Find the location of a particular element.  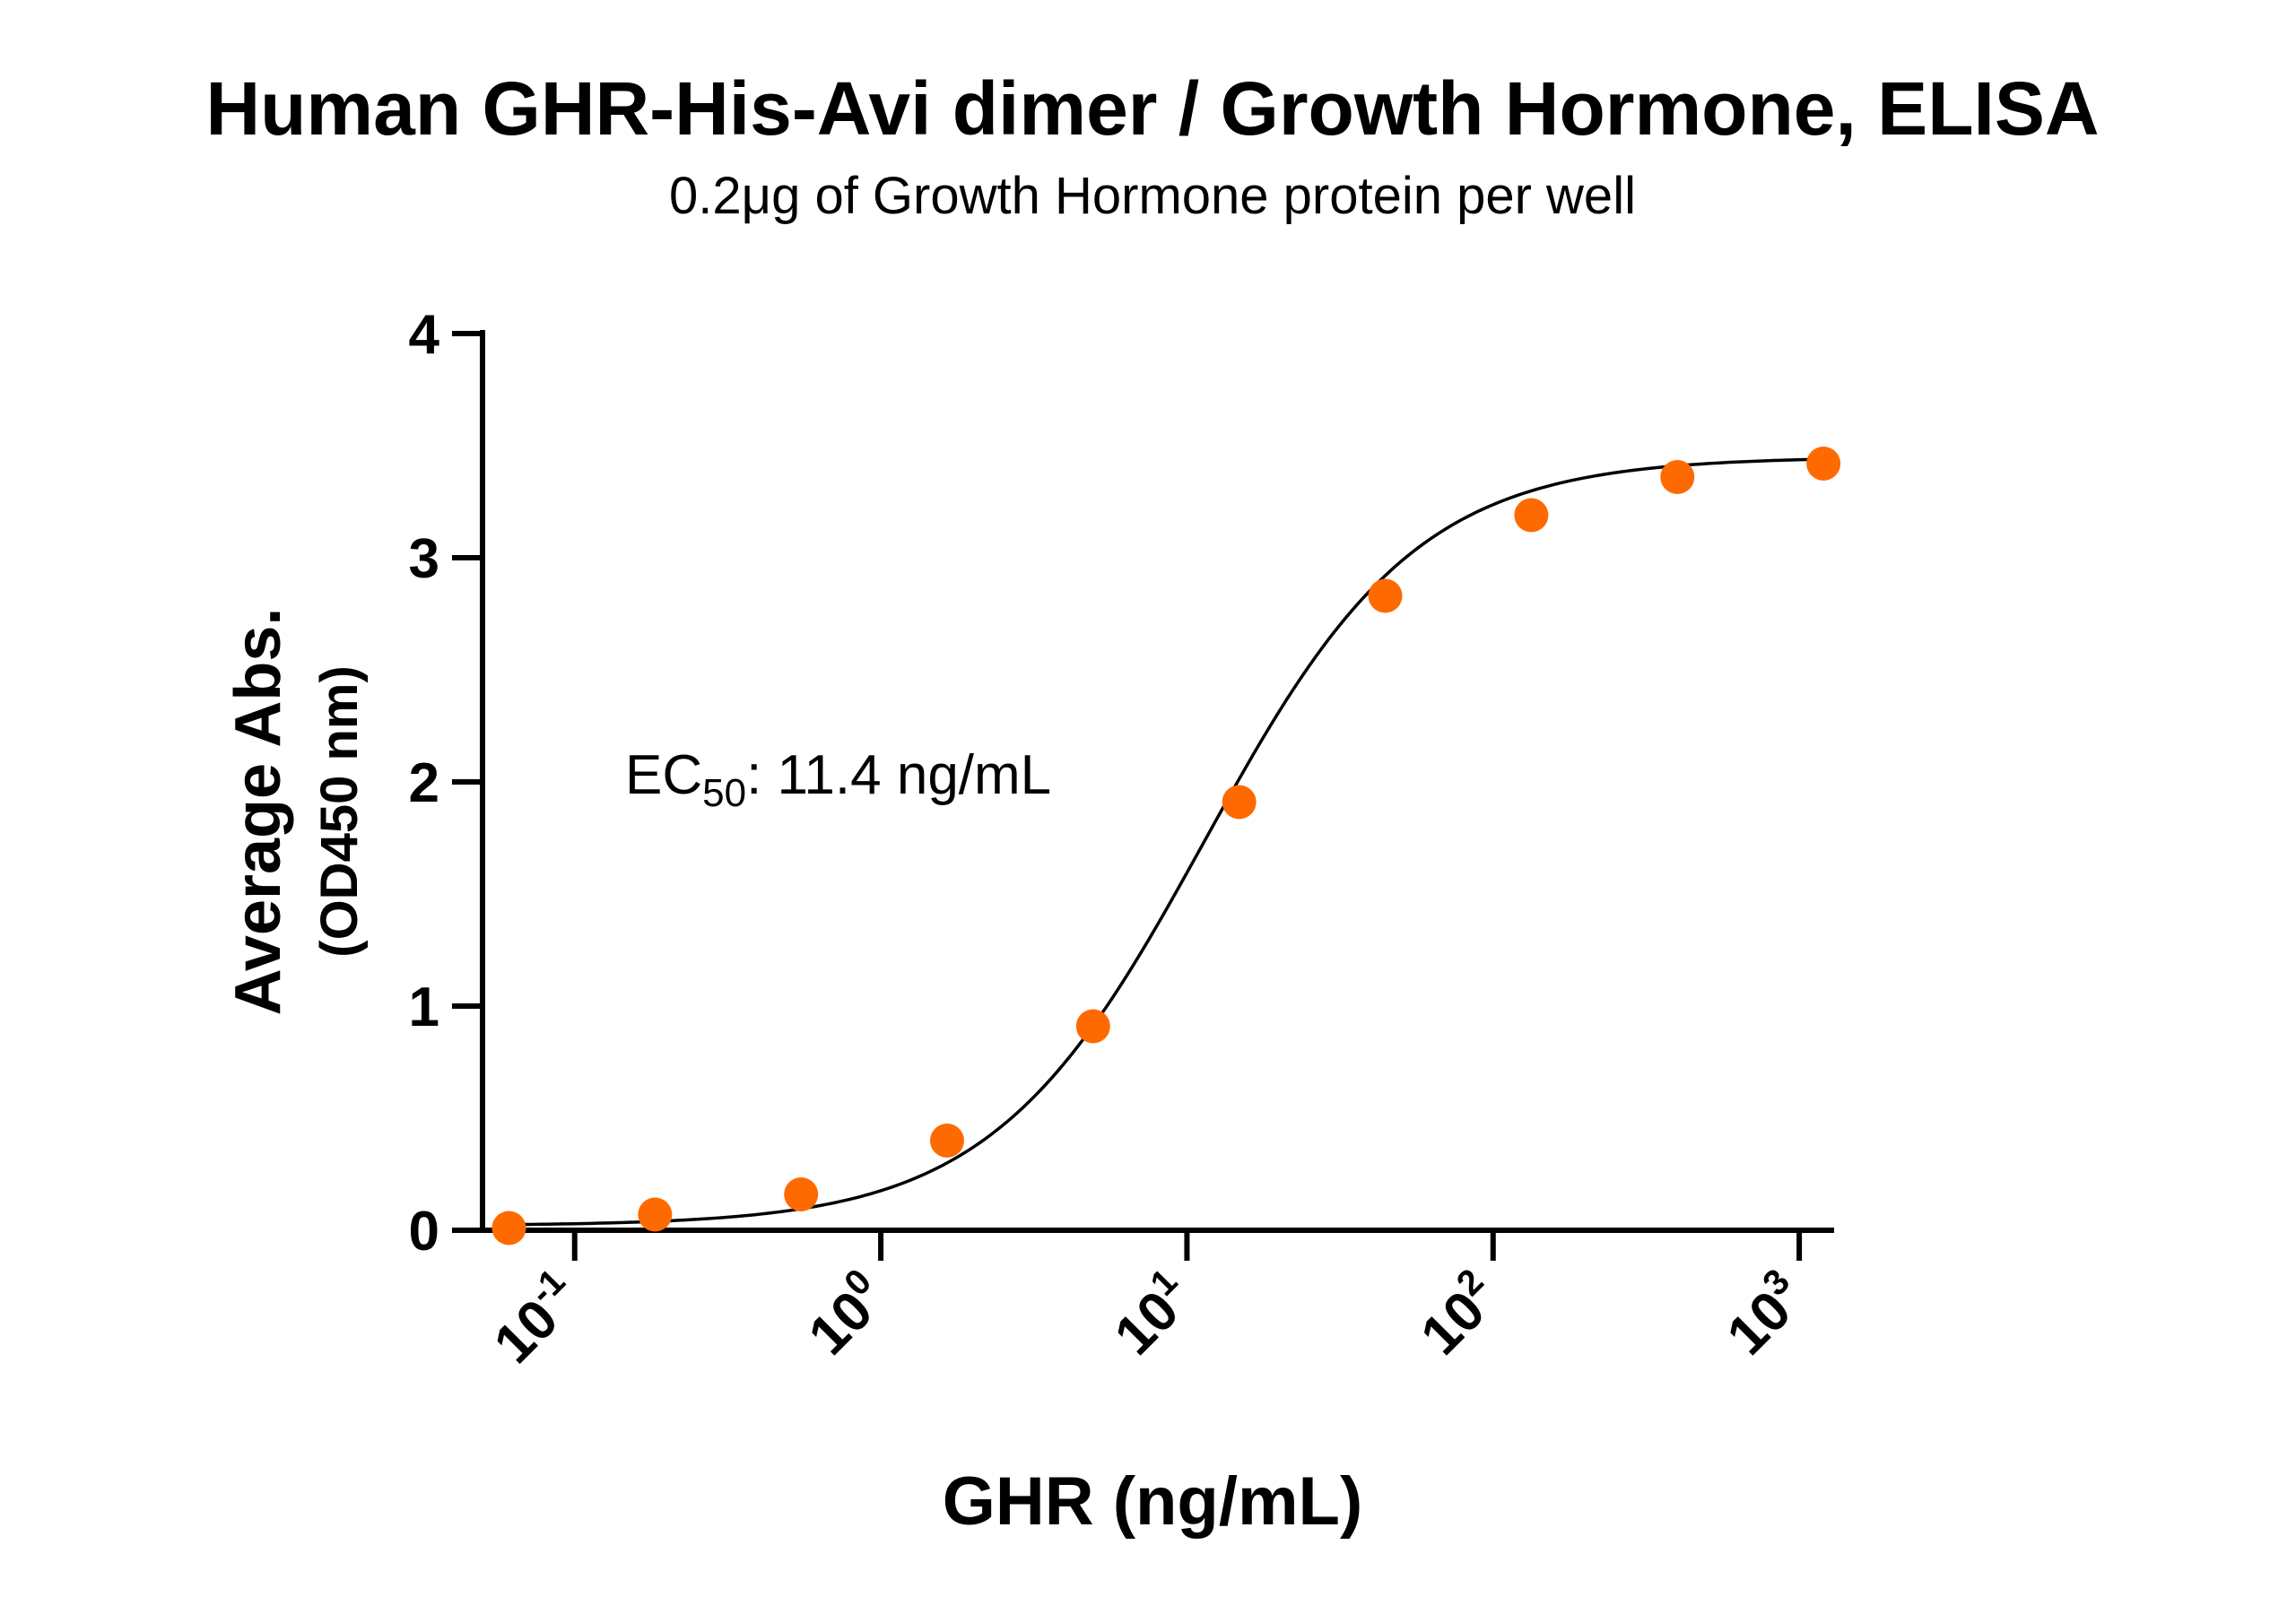

y-axis-title-unit: (OD450 nm) is located at coordinates (339, 811).